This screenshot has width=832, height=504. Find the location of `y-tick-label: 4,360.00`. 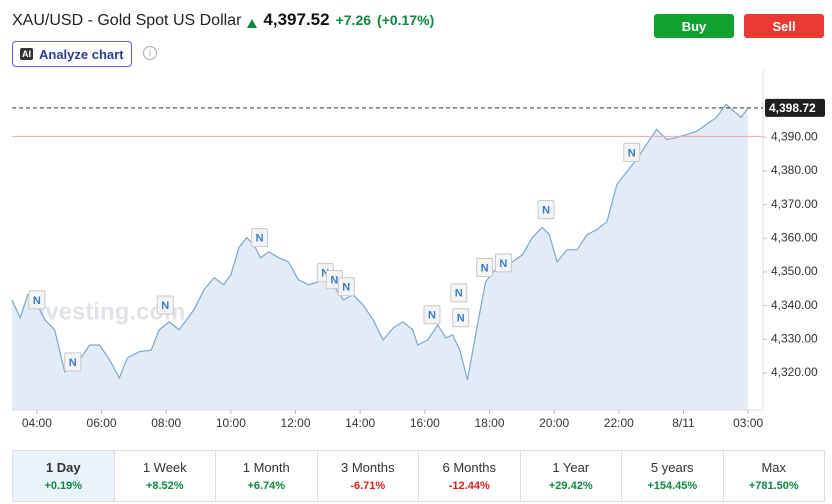

y-tick-label: 4,360.00 is located at coordinates (794, 237).